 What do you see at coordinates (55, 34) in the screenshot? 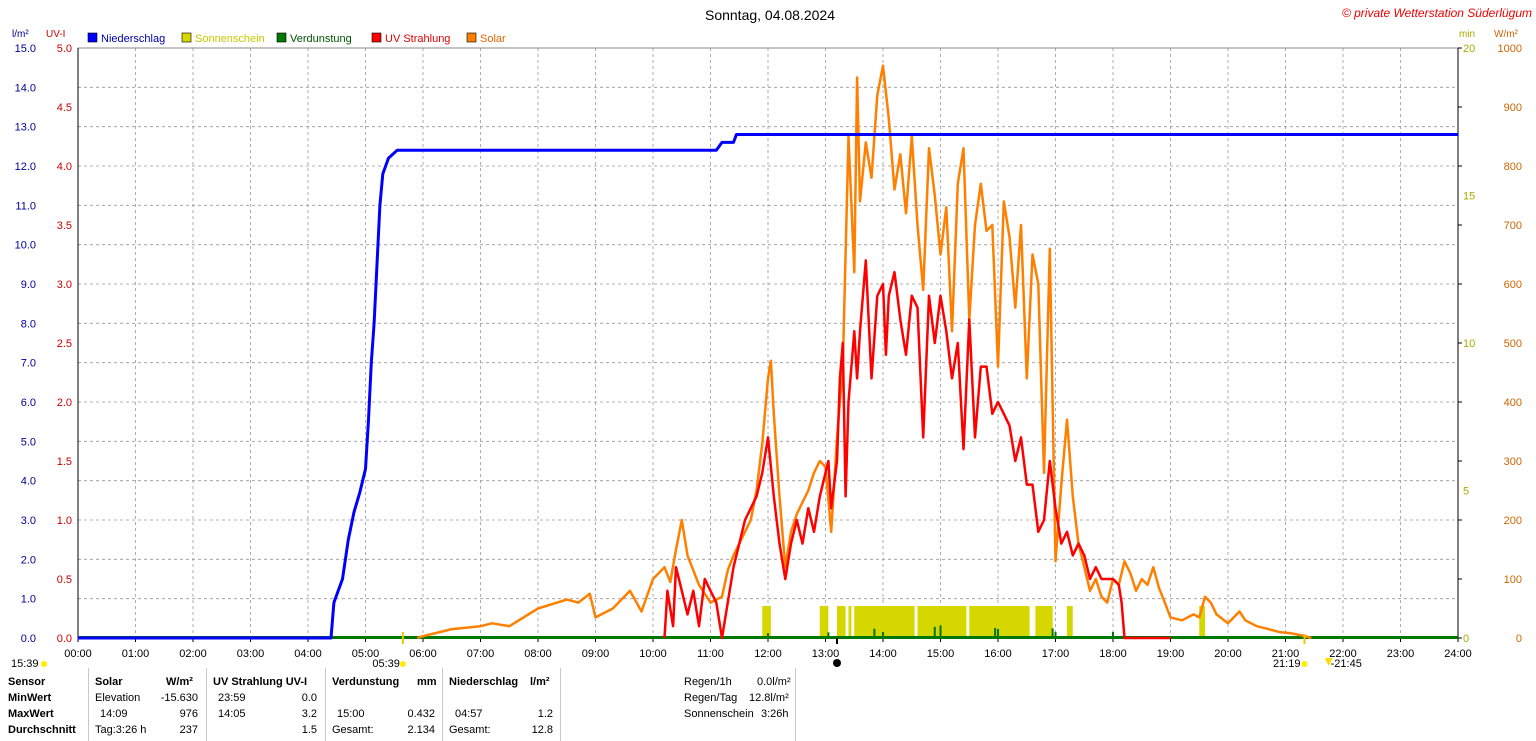
I see `uv-unit-label: UV-I` at bounding box center [55, 34].